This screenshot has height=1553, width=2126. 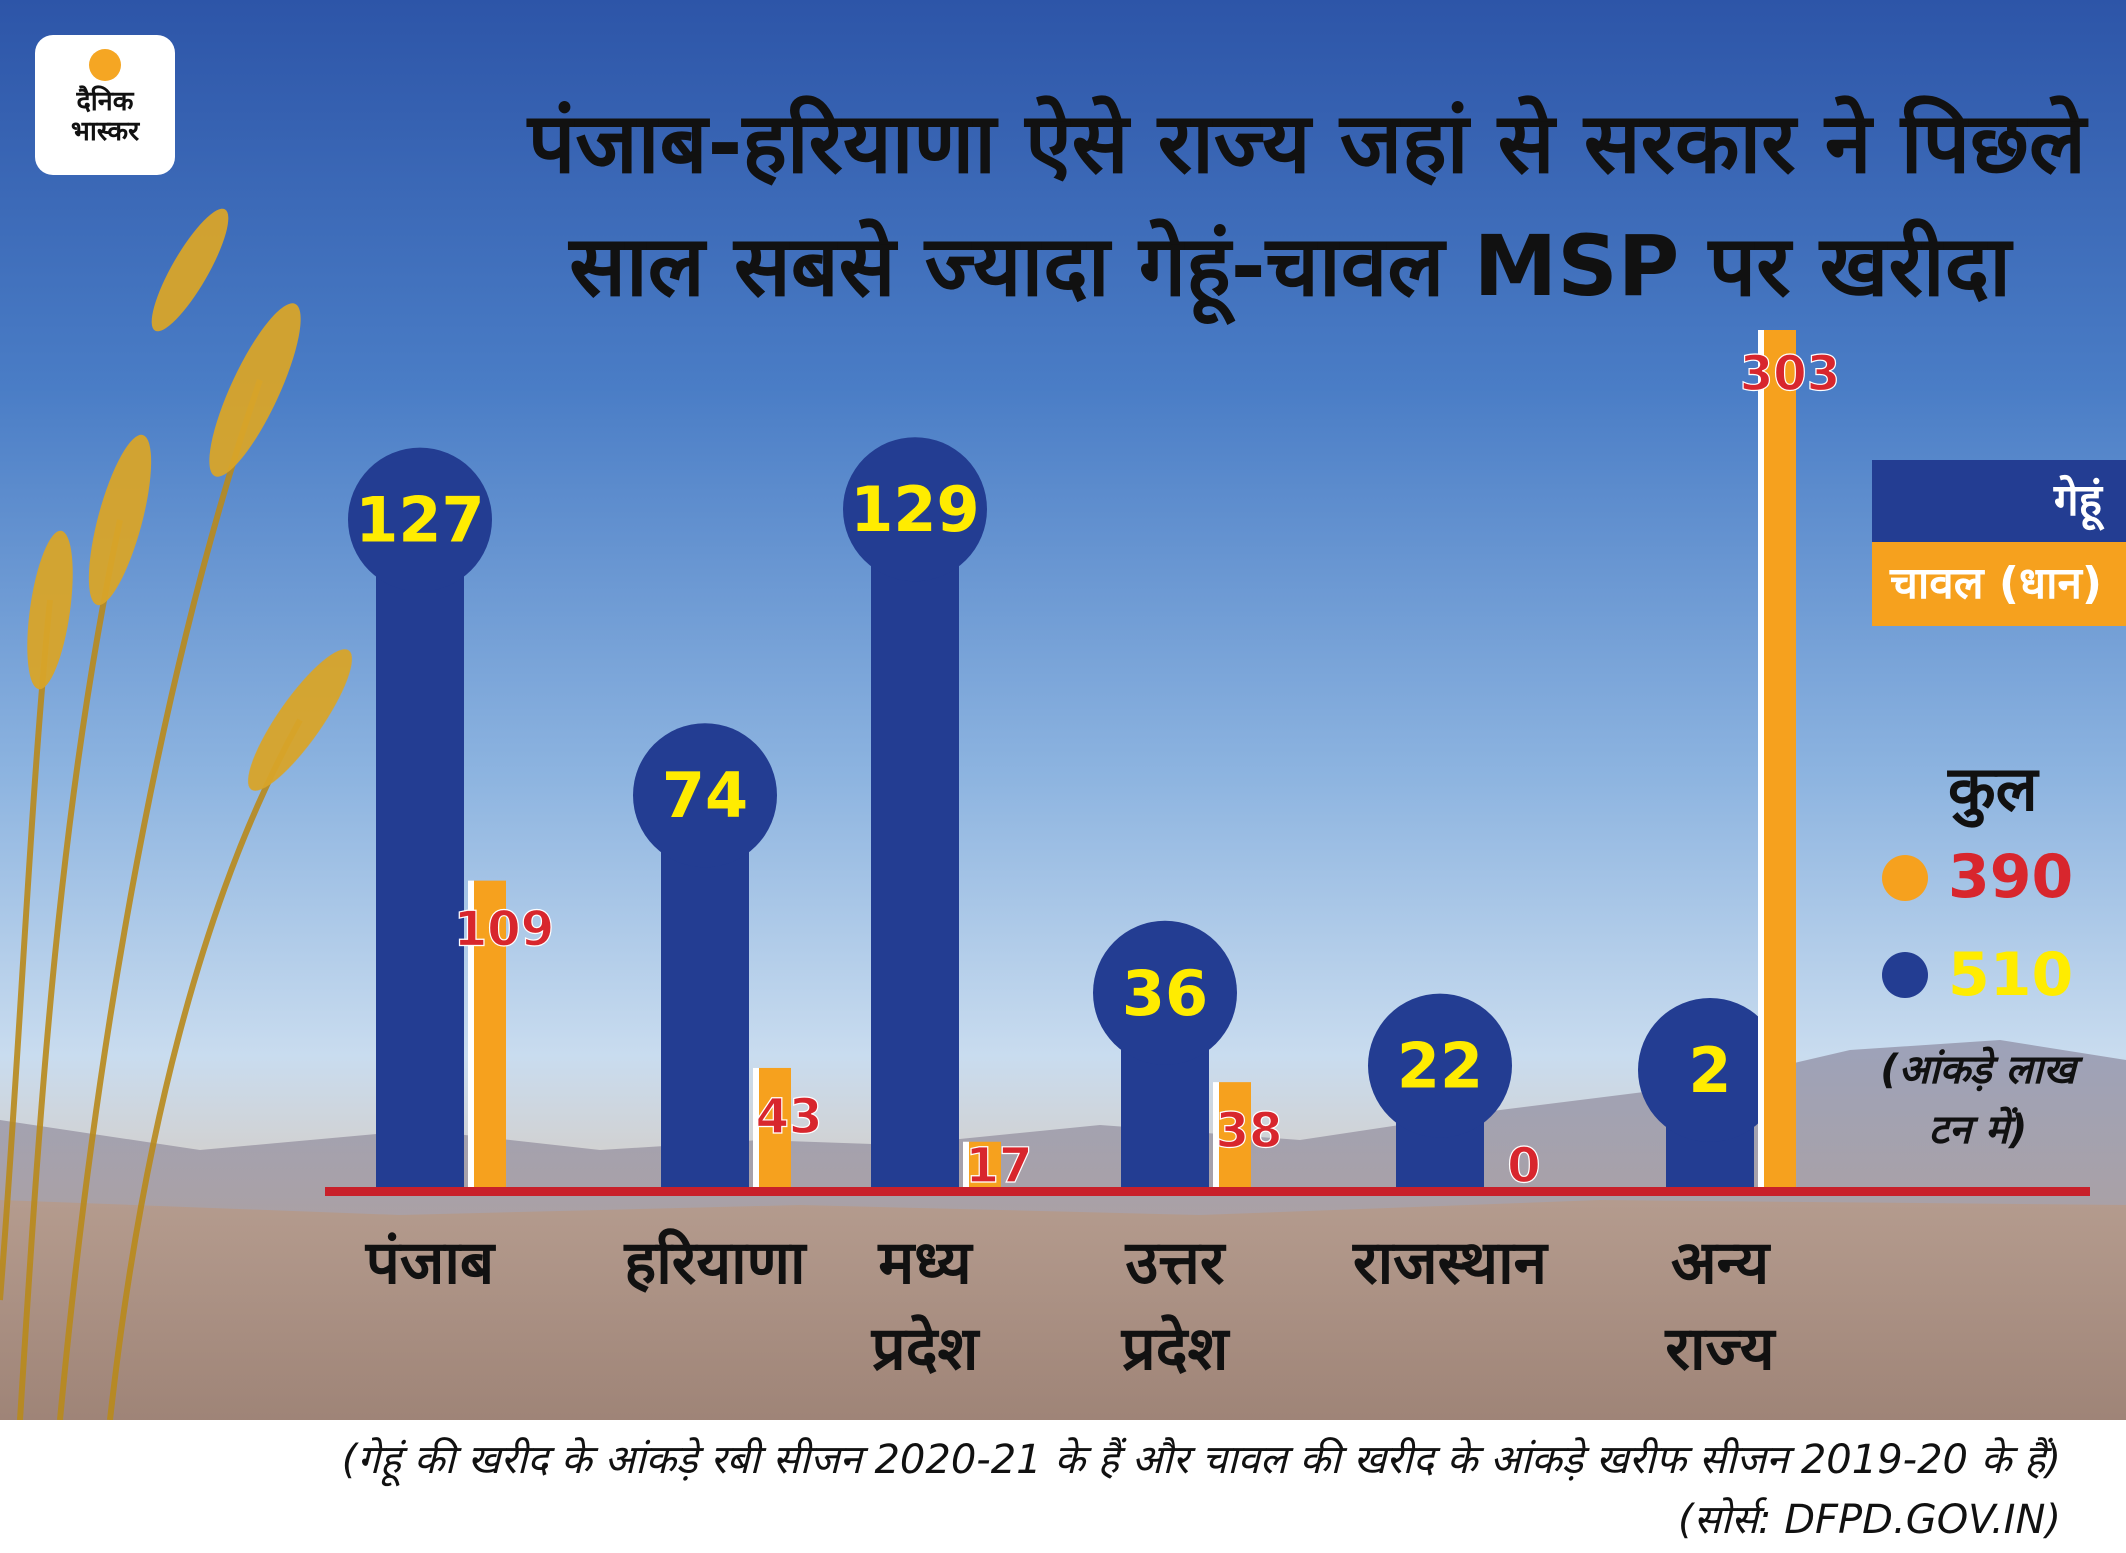 I want to click on wheat-heads-decoration, so click(x=189, y=499).